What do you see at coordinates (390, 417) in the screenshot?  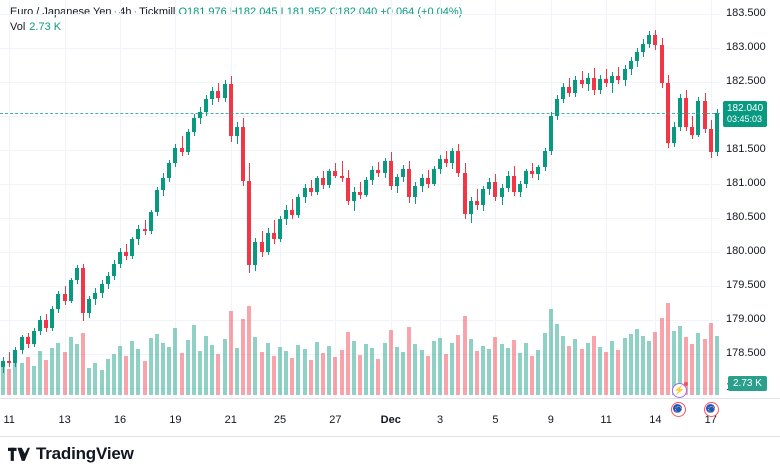 I see `time-axis: 11 13 16 19 21 25 27 Dec 3 5 9 11 14 17` at bounding box center [390, 417].